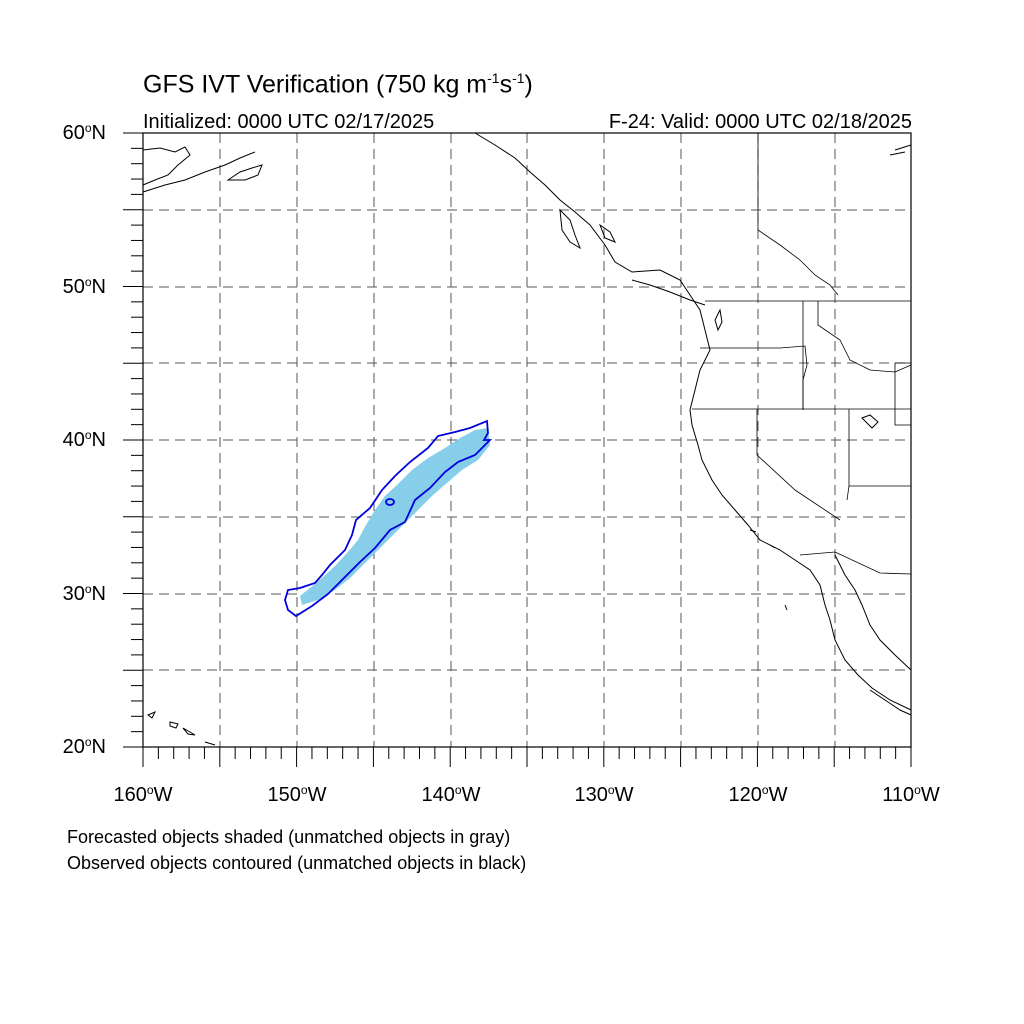 This screenshot has width=1024, height=1024. Describe the element at coordinates (84, 439) in the screenshot. I see `lat-label-40n: 40oN` at that location.